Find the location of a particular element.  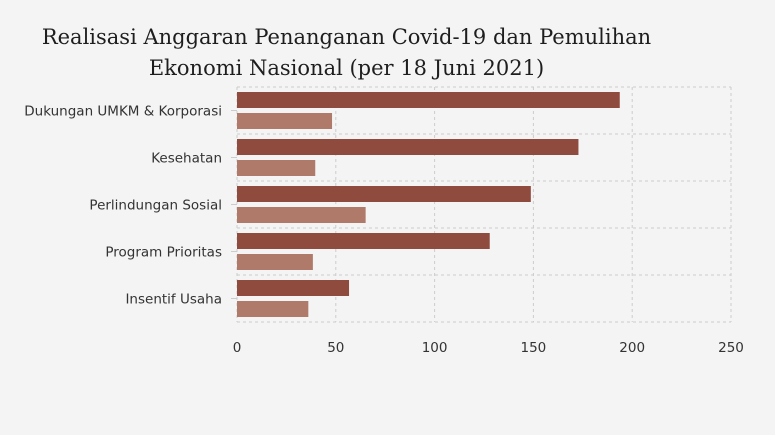

category-label: Kesehatan is located at coordinates (186, 159).